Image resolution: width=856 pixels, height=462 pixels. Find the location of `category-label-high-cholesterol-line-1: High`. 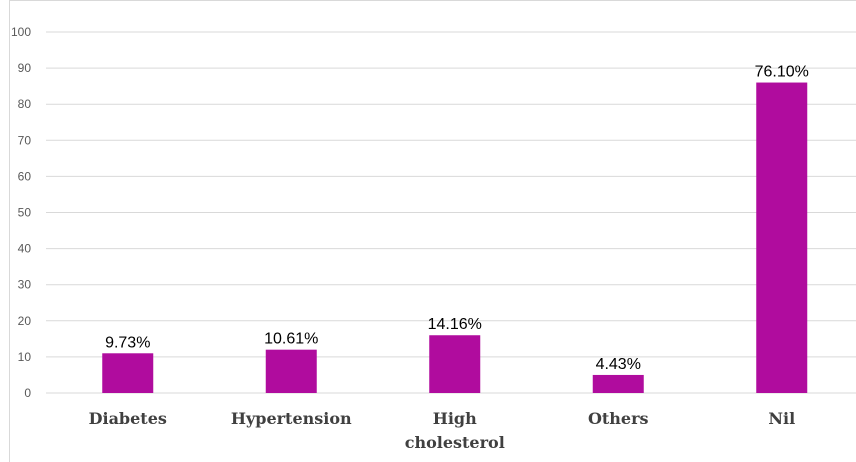

category-label-high-cholesterol-line-1: High is located at coordinates (455, 418).